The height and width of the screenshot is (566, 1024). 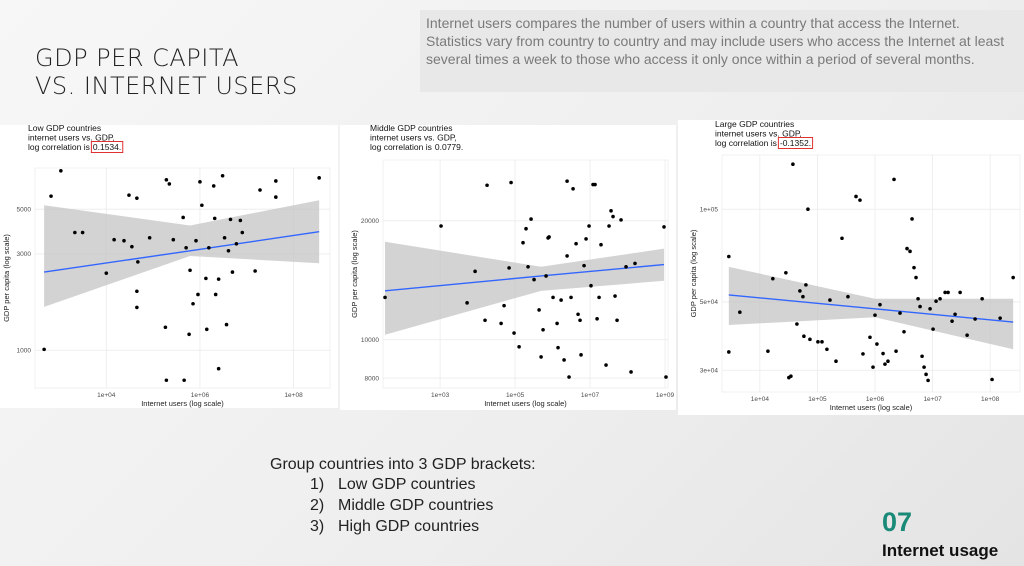 I want to click on list-item: 2) Middle GDP countries, so click(x=401, y=506).